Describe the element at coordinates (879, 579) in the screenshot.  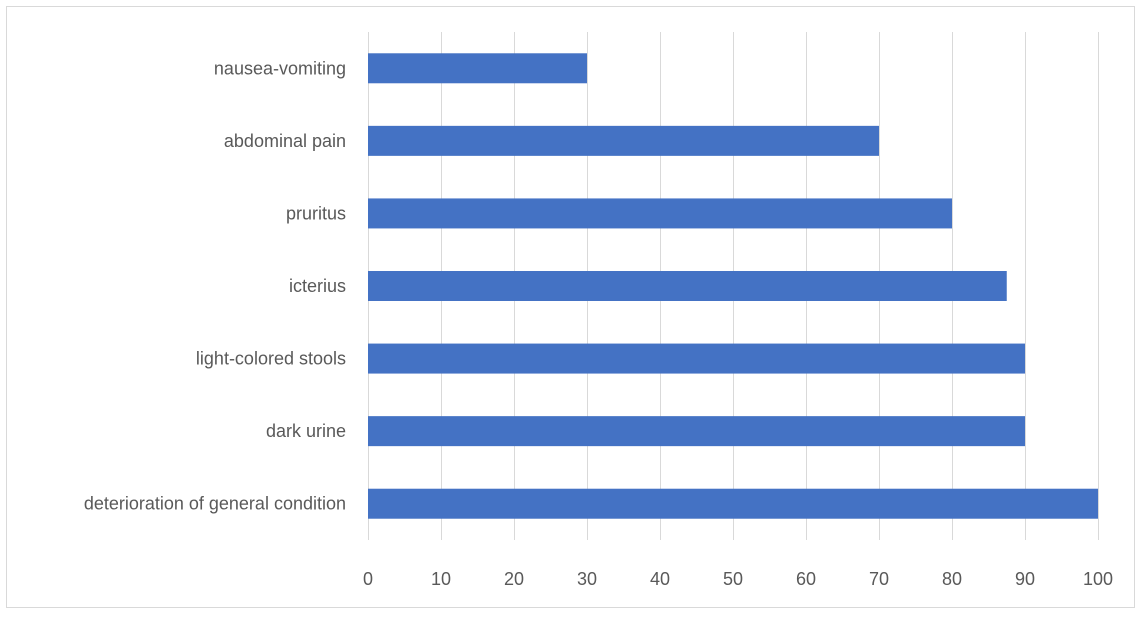
I see `x-tick-label: 70` at that location.